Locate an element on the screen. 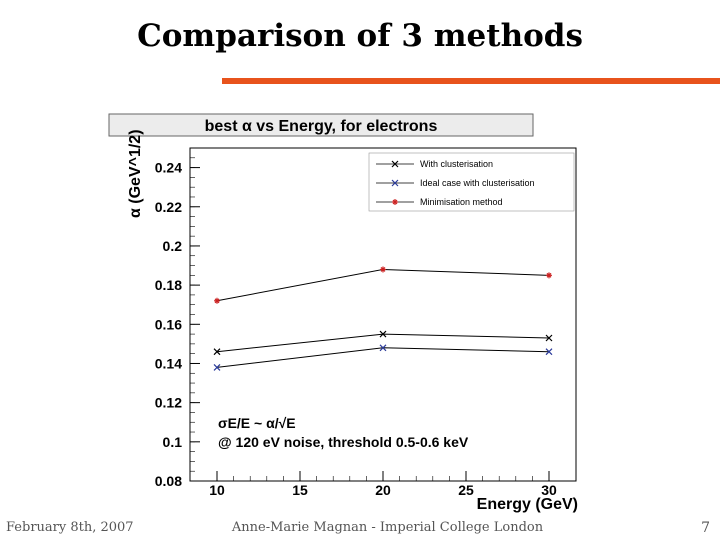 The height and width of the screenshot is (540, 720). y-tick-label: 0.1 is located at coordinates (173, 442).